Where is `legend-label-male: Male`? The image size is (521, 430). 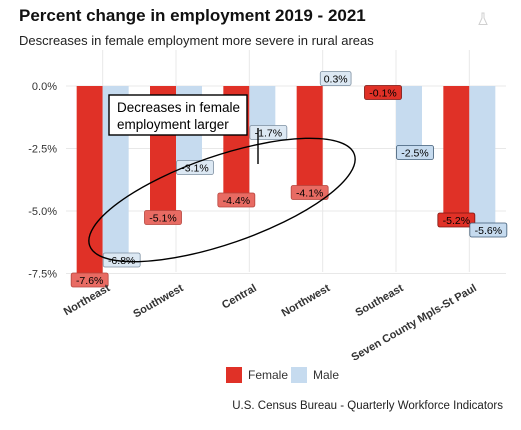 legend-label-male: Male is located at coordinates (326, 375).